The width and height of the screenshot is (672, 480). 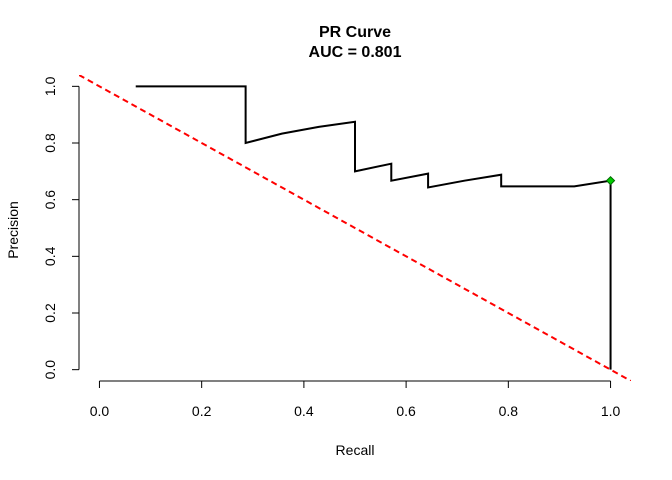 What do you see at coordinates (50, 256) in the screenshot?
I see `y-tick-label: 0.4` at bounding box center [50, 256].